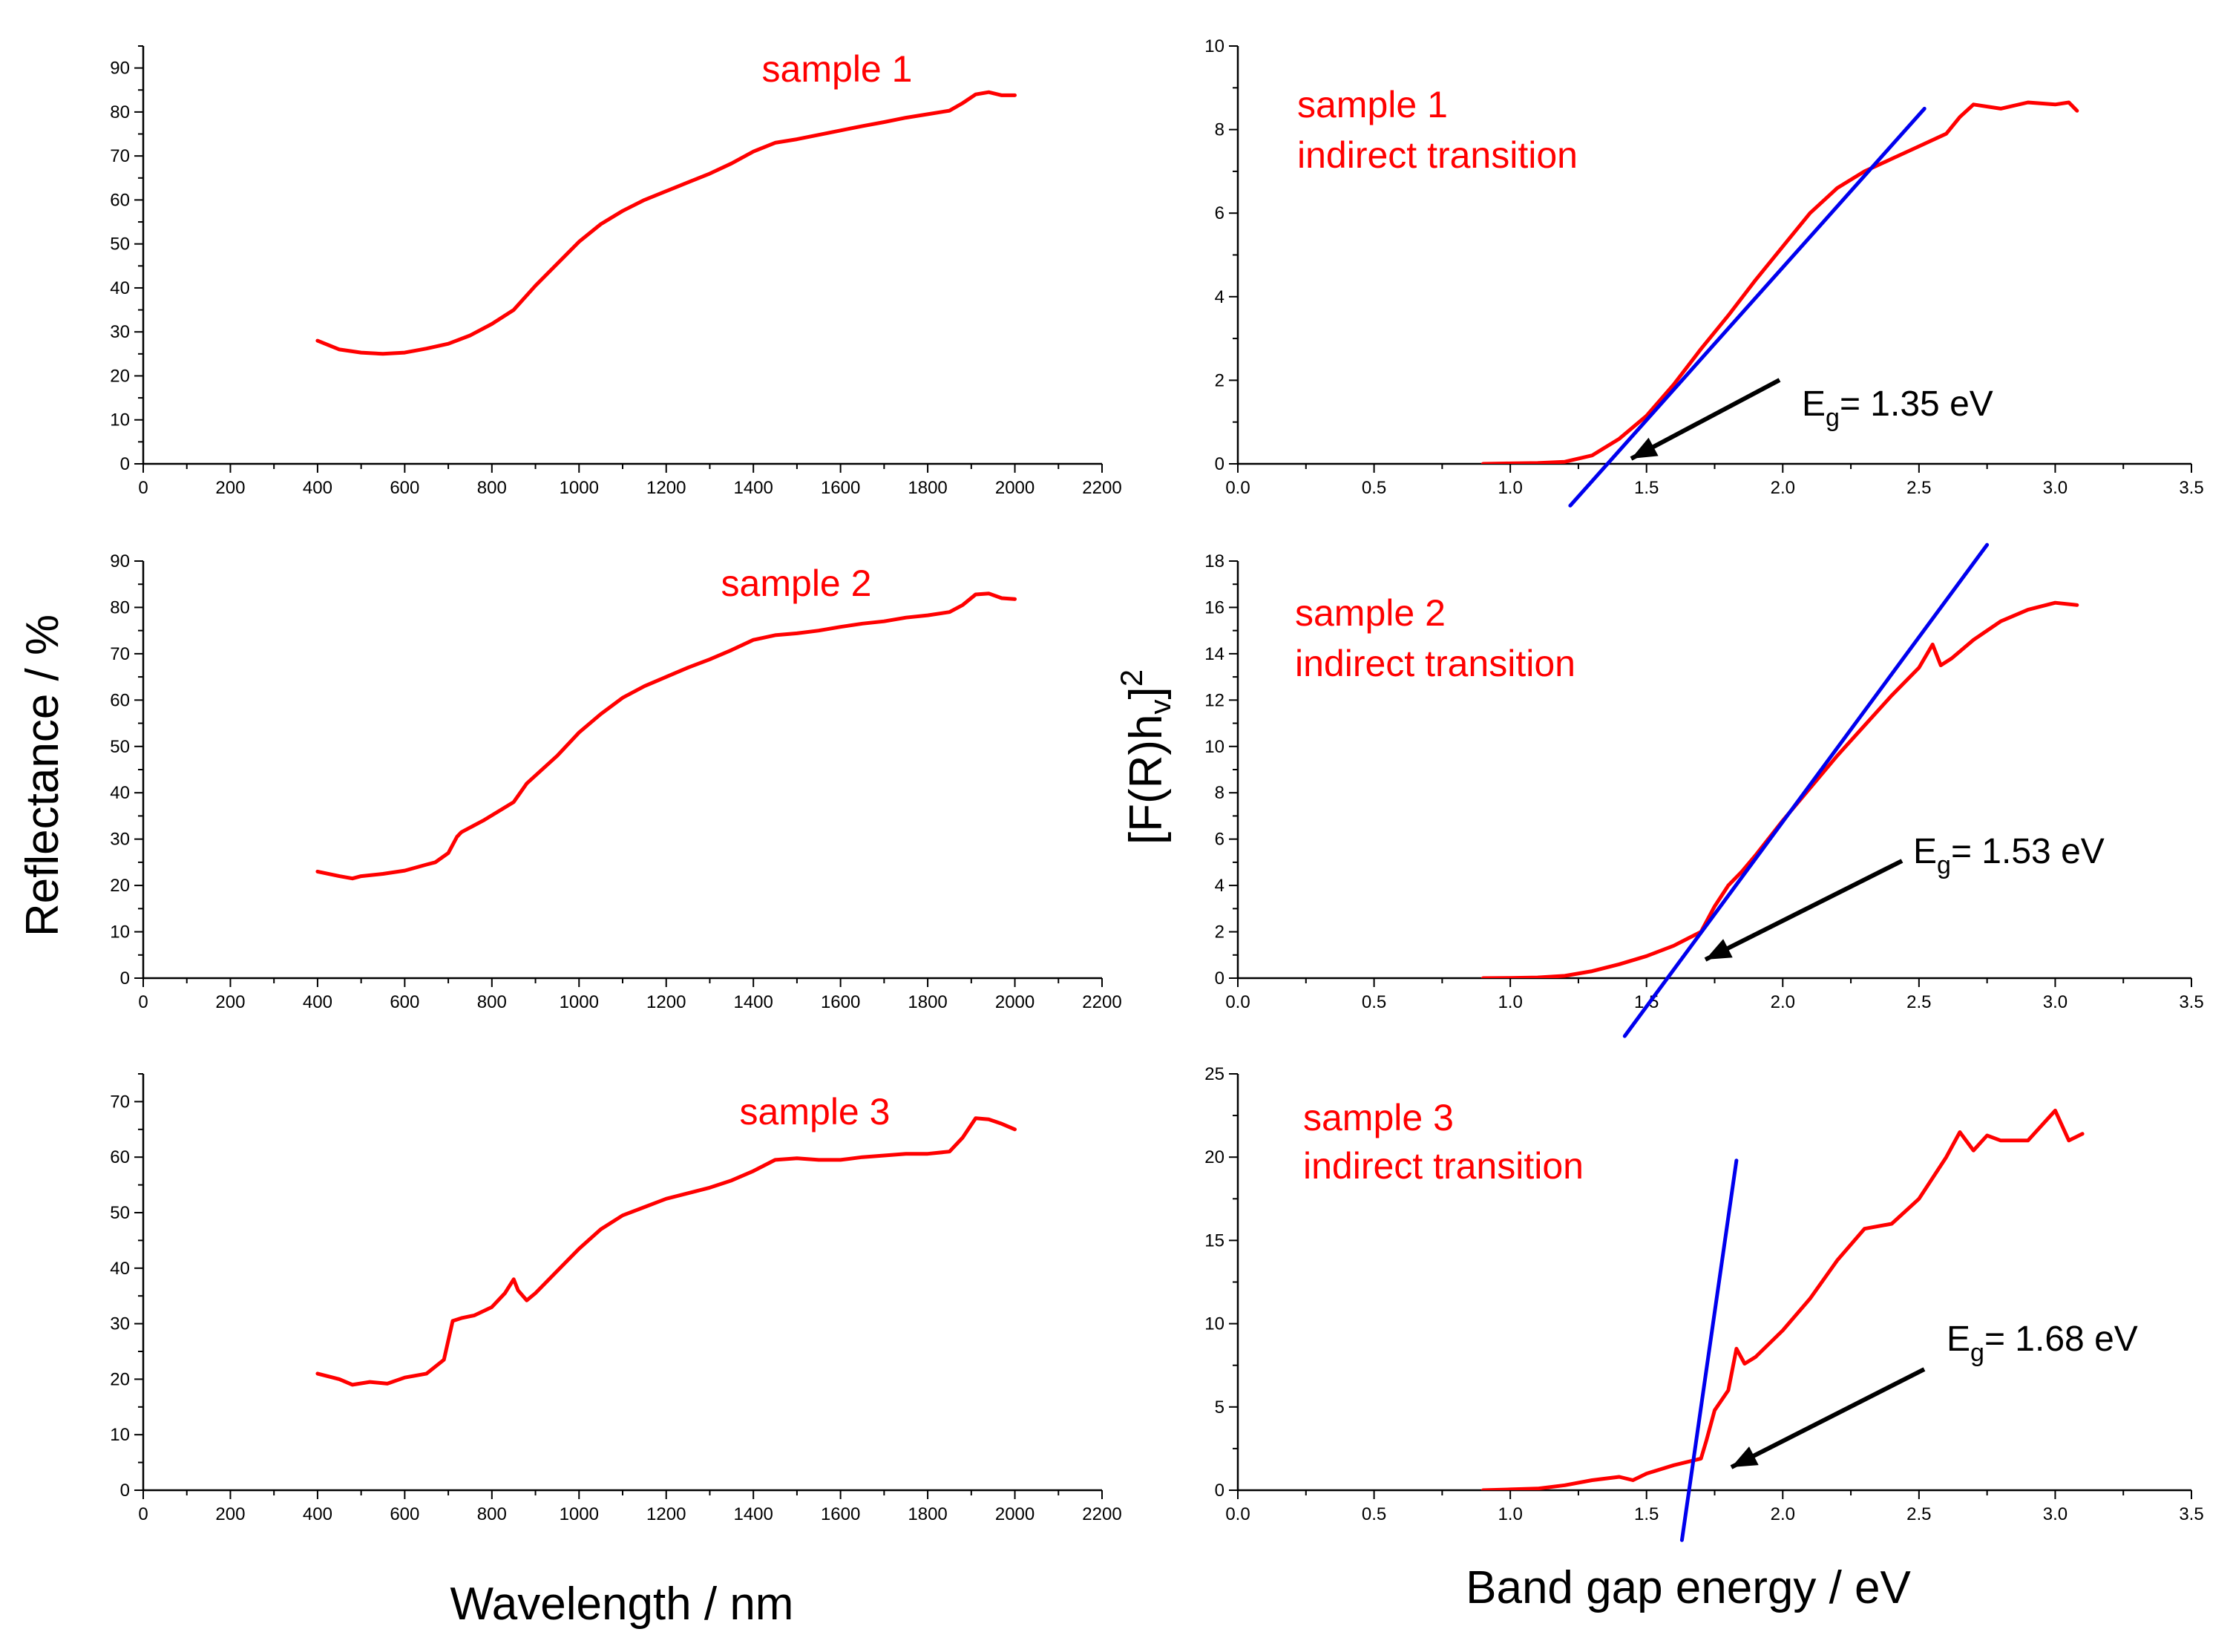 Image resolution: width=2233 pixels, height=1652 pixels. I want to click on refl-3-xtick-label: 2200, so click(1102, 1514).